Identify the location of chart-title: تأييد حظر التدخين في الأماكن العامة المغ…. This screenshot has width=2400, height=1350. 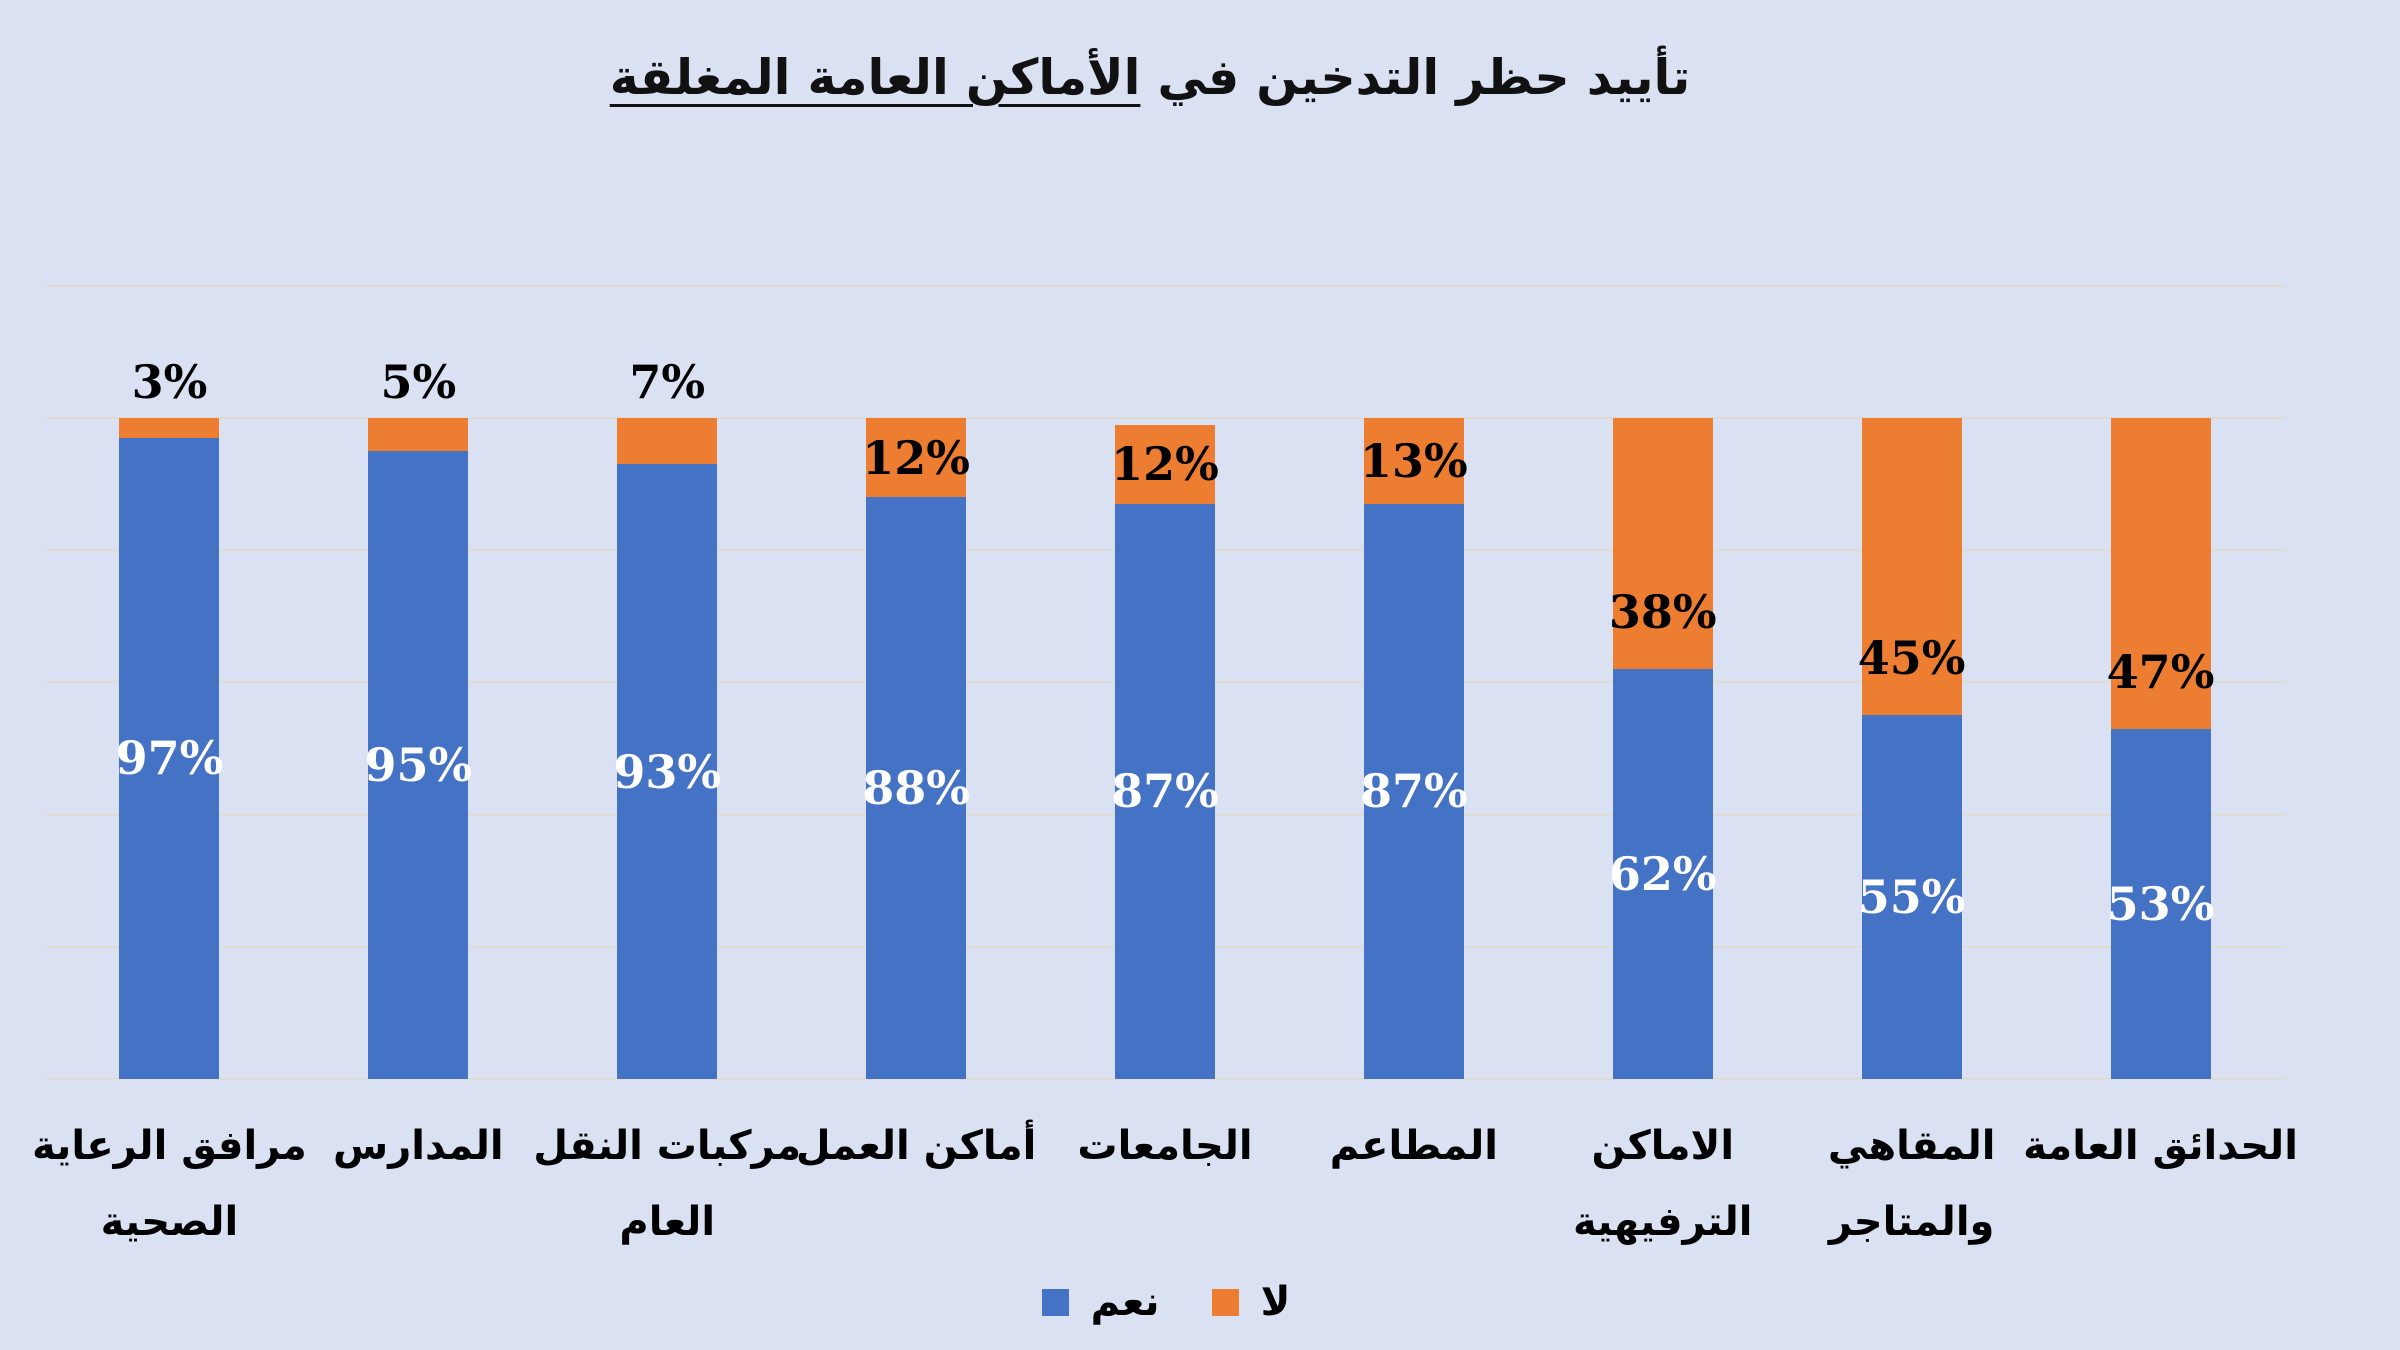
(1150, 77).